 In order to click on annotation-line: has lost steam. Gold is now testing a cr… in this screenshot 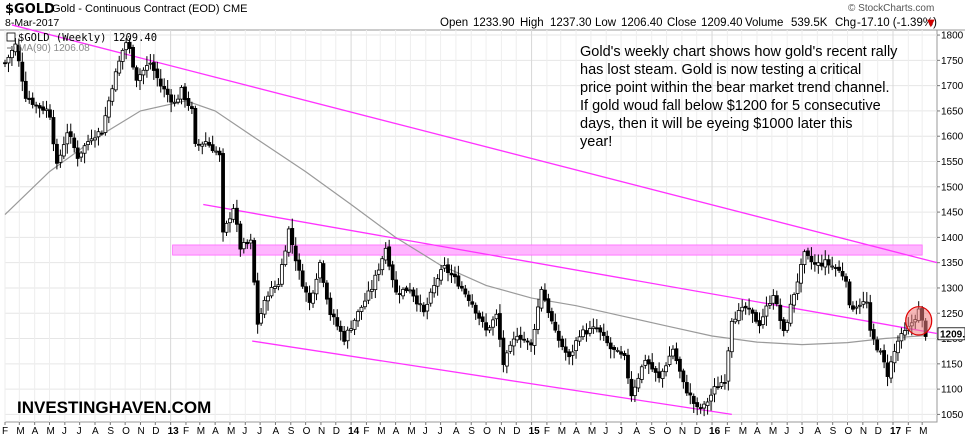, I will do `click(720, 70)`.